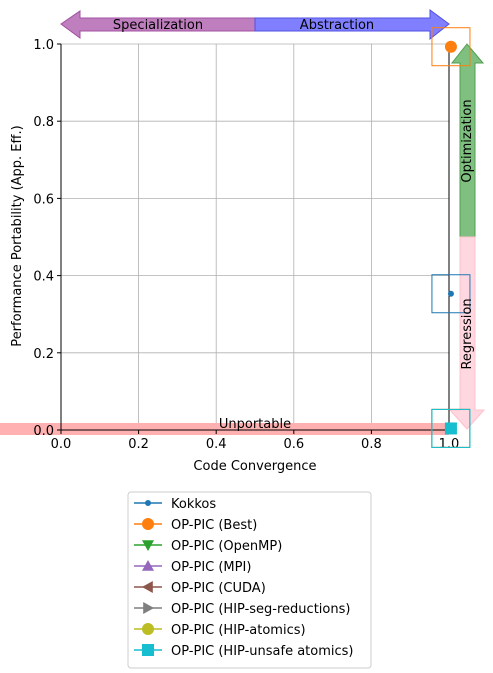 Image resolution: width=493 pixels, height=673 pixels. I want to click on regression-label: Regression, so click(467, 333).